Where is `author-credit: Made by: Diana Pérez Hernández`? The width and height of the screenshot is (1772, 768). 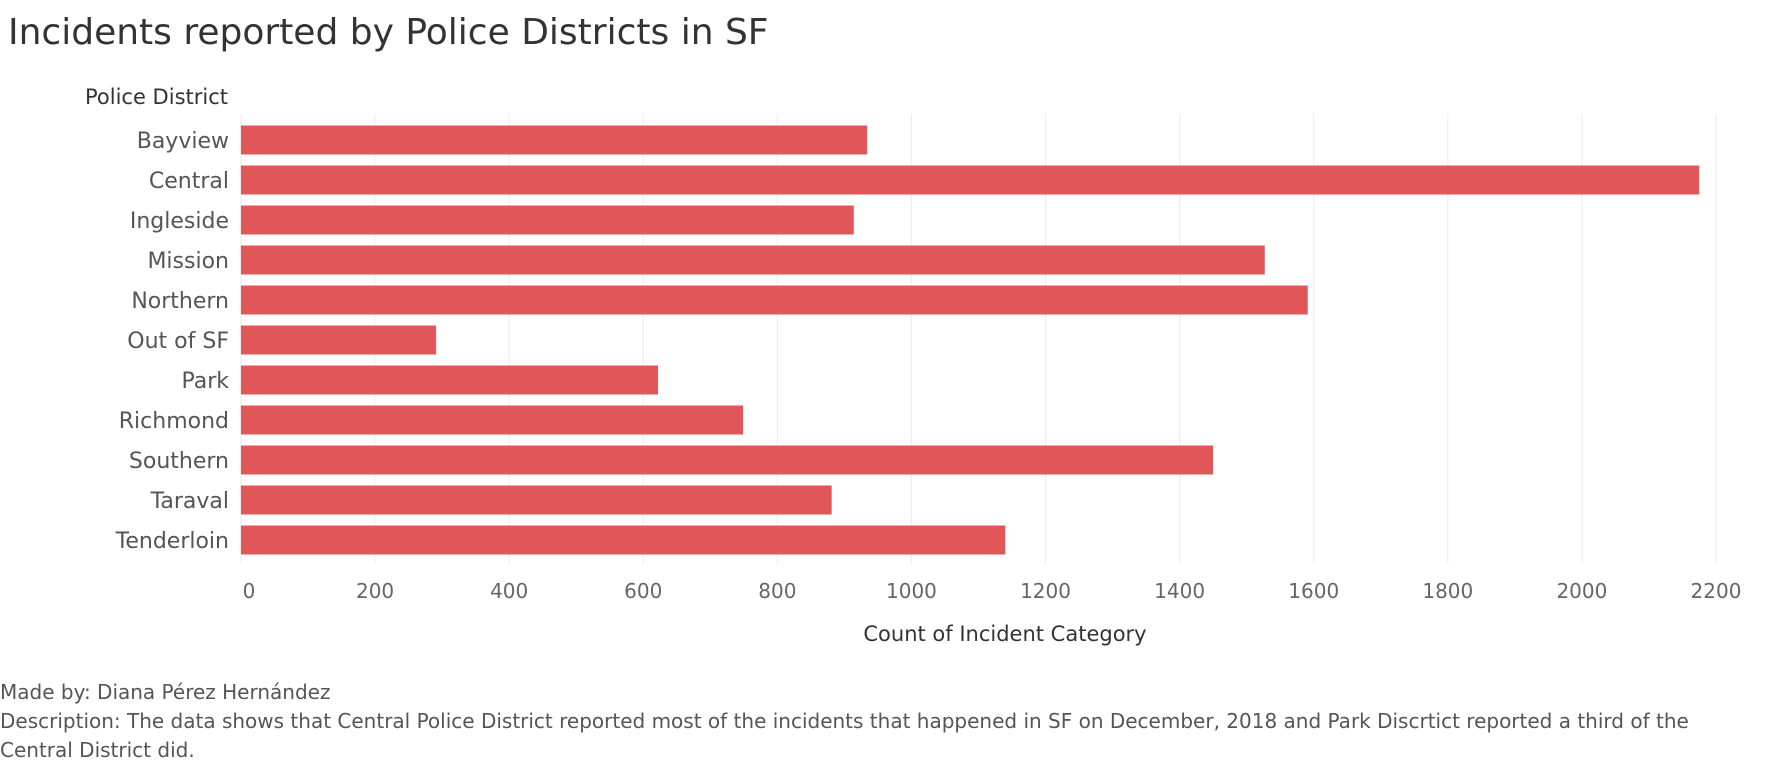
author-credit: Made by: Diana Pérez Hernández is located at coordinates (165, 692).